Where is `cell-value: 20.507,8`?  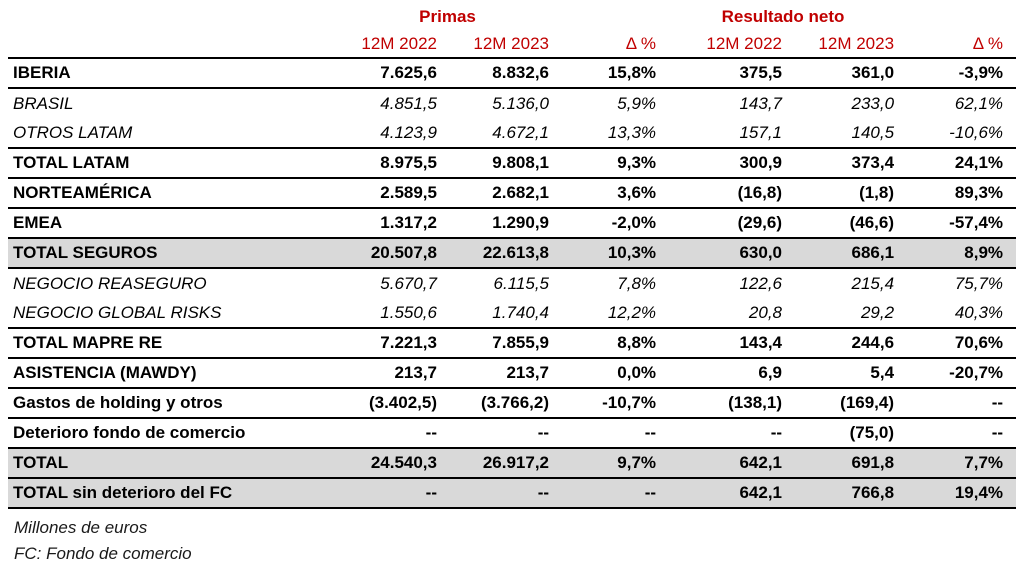 cell-value: 20.507,8 is located at coordinates (391, 253).